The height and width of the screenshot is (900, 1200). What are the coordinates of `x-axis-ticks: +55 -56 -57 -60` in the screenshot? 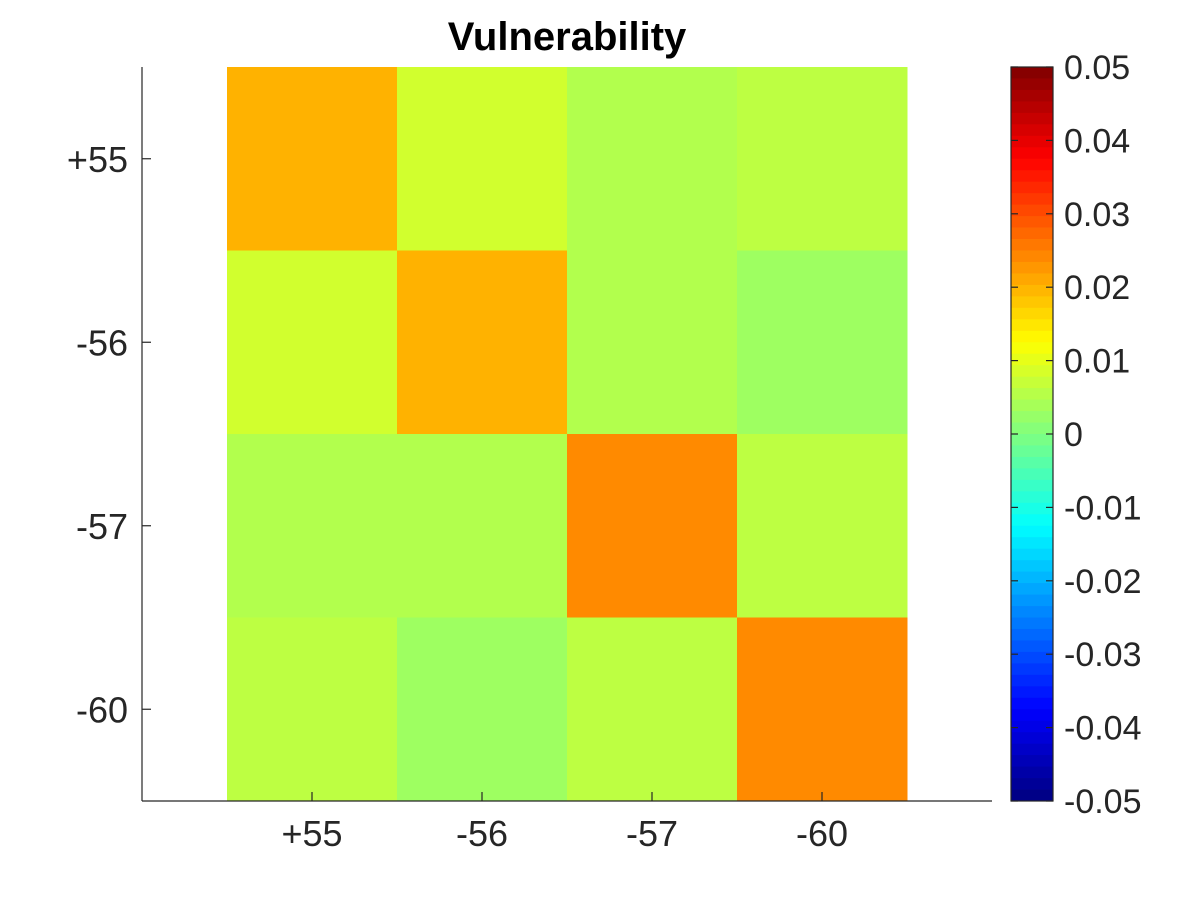 It's located at (564, 823).